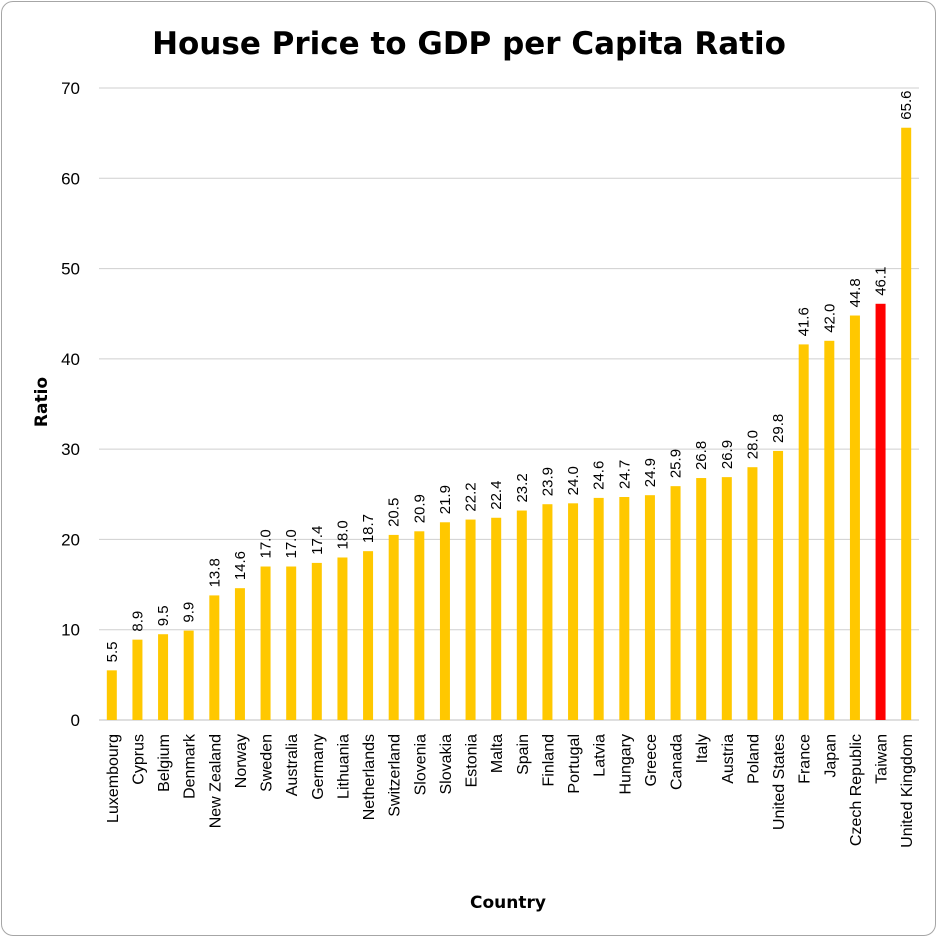 The height and width of the screenshot is (939, 939). What do you see at coordinates (778, 428) in the screenshot?
I see `data-label: 29.8` at bounding box center [778, 428].